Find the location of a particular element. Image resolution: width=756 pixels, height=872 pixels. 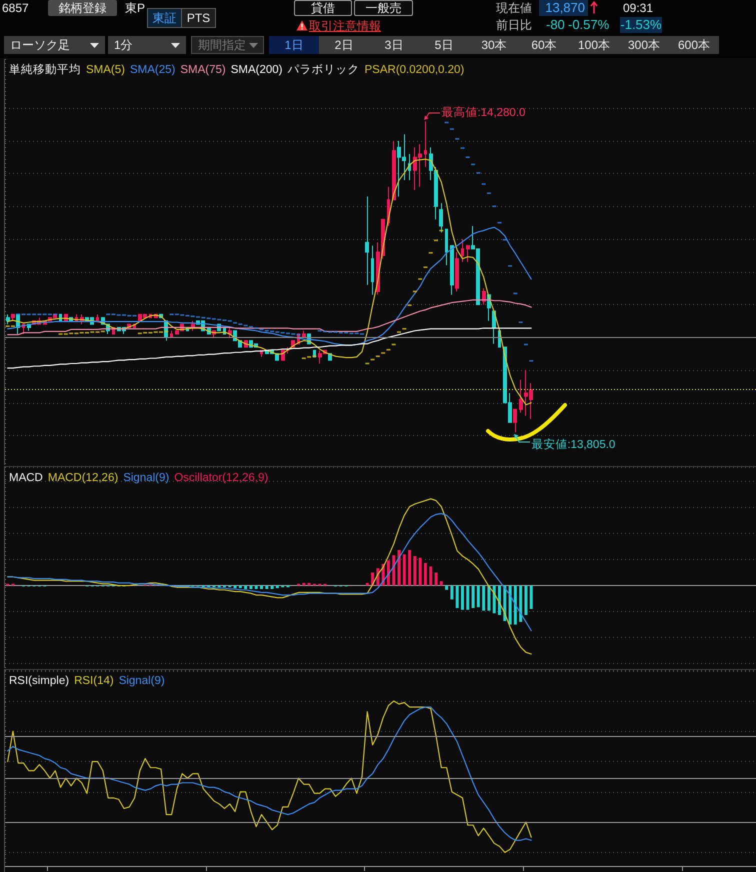

text: 現在値 is located at coordinates (514, 8).